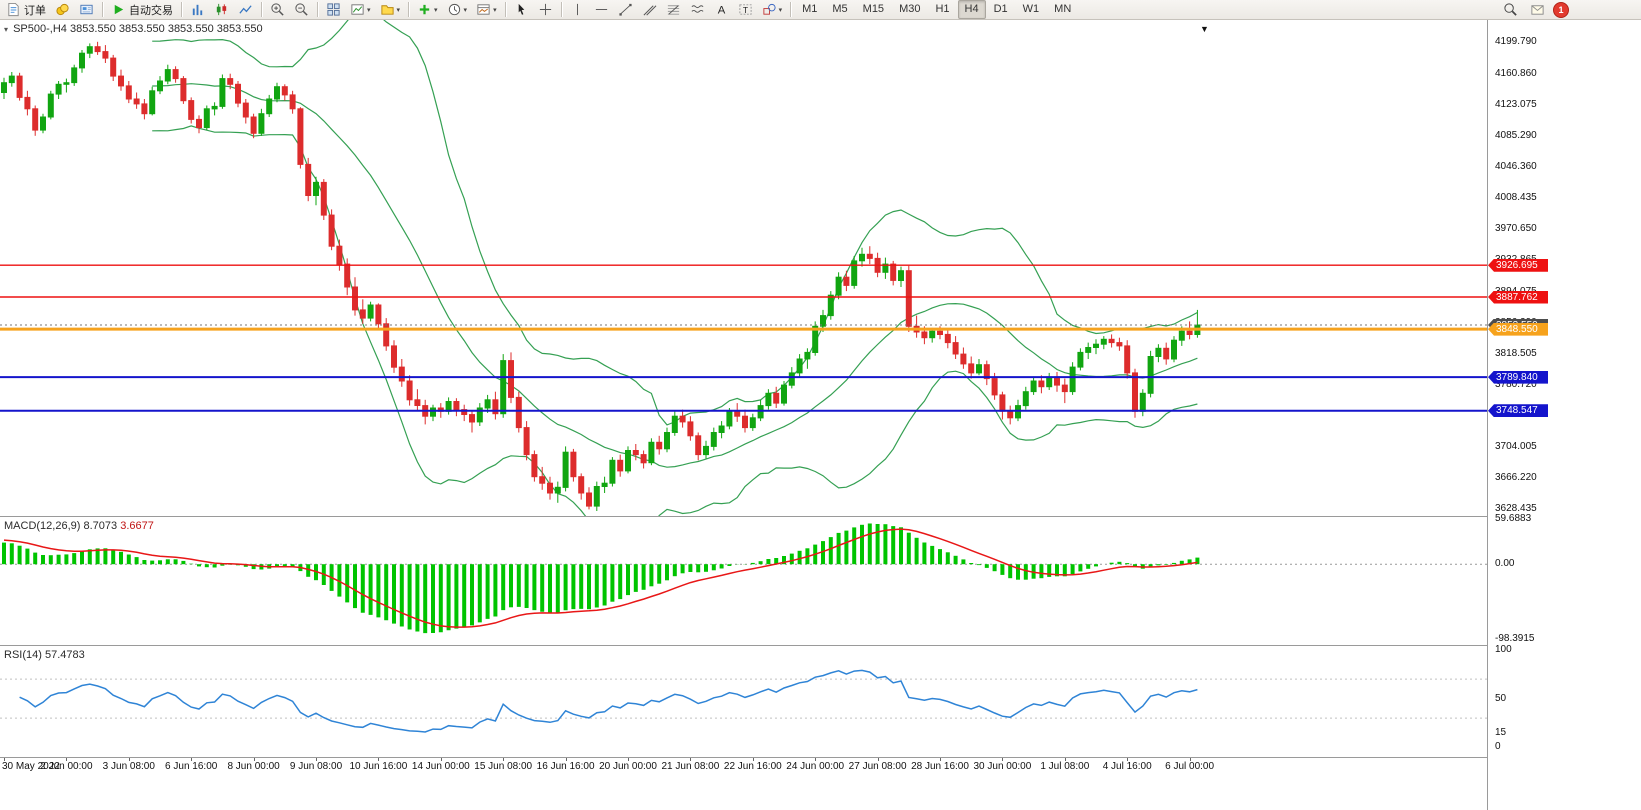  I want to click on timeframe-button-w1: W1, so click(1031, 9).